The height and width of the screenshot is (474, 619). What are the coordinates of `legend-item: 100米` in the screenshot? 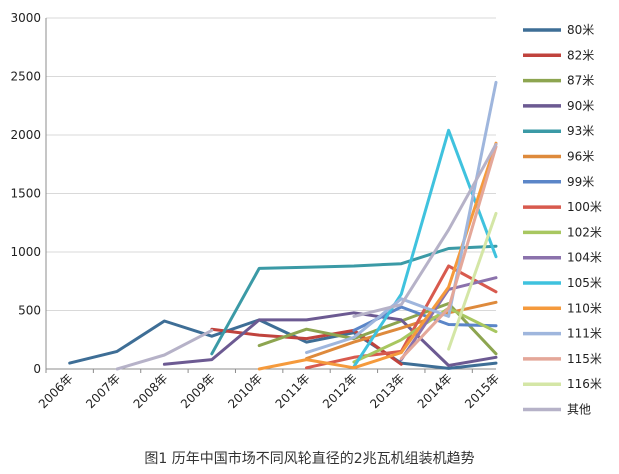 It's located at (562, 207).